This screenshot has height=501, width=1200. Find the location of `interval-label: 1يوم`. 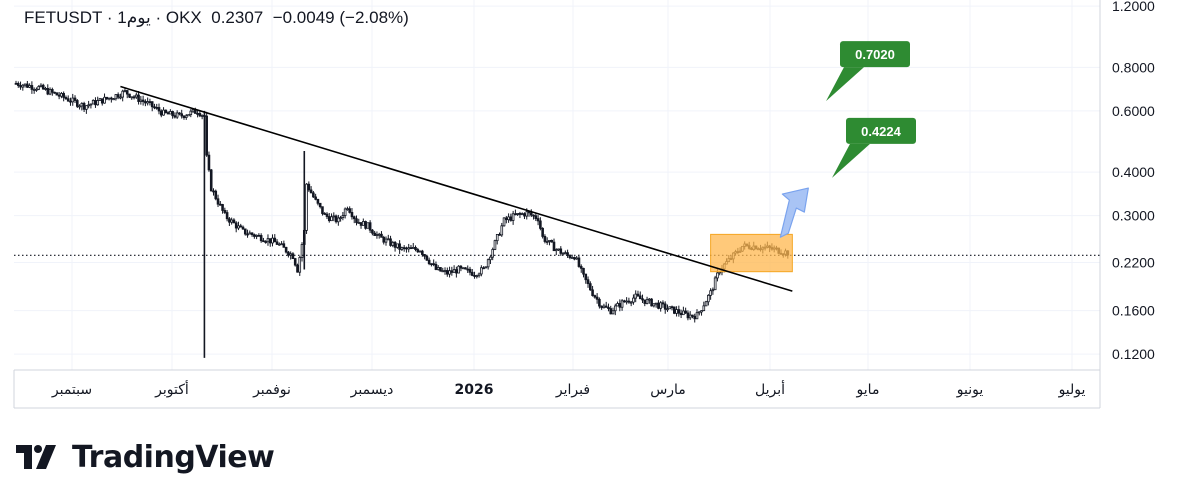

interval-label: 1يوم is located at coordinates (134, 17).